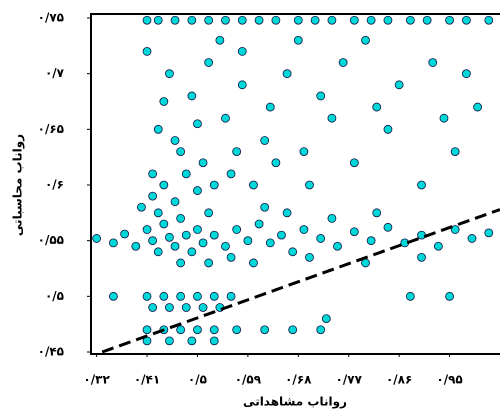 The width and height of the screenshot is (500, 416). Describe the element at coordinates (55, 73) in the screenshot. I see `y-tick-label: ۰/۷` at that location.